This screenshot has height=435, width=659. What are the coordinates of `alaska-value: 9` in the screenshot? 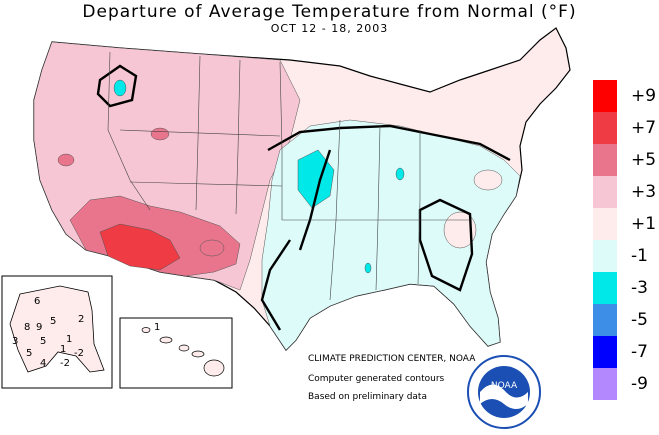 It's located at (39, 327).